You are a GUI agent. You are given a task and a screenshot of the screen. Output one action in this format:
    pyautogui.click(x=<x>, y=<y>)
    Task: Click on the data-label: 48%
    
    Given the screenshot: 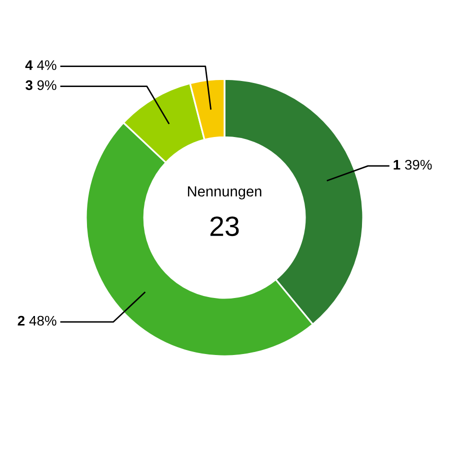 What is the action you would take?
    pyautogui.click(x=42, y=321)
    